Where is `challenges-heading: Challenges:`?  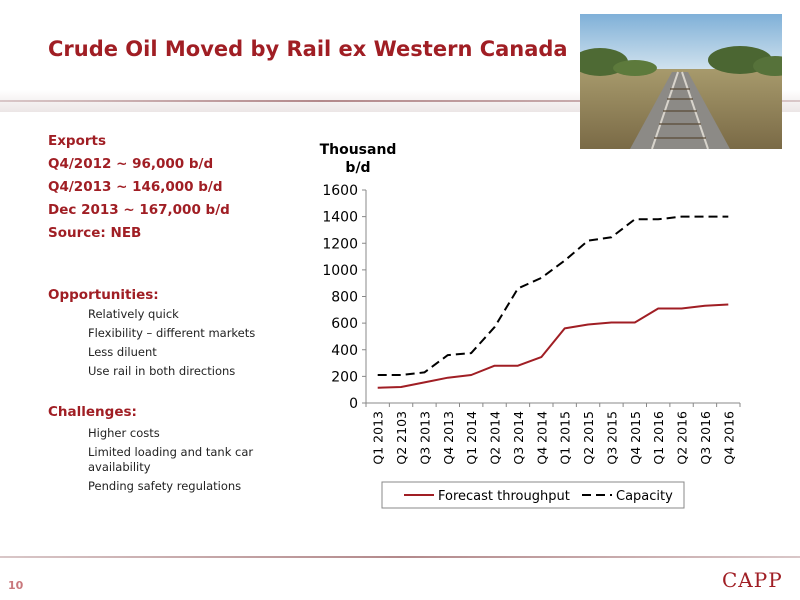 challenges-heading: Challenges: is located at coordinates (92, 412).